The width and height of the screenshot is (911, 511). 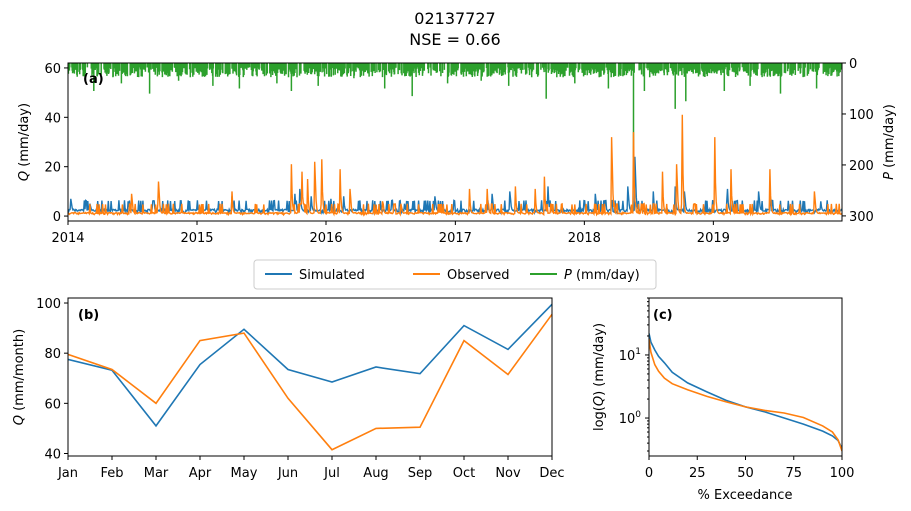 I want to click on panel-b-ylabel: Q (mm/month), so click(x=19, y=377).